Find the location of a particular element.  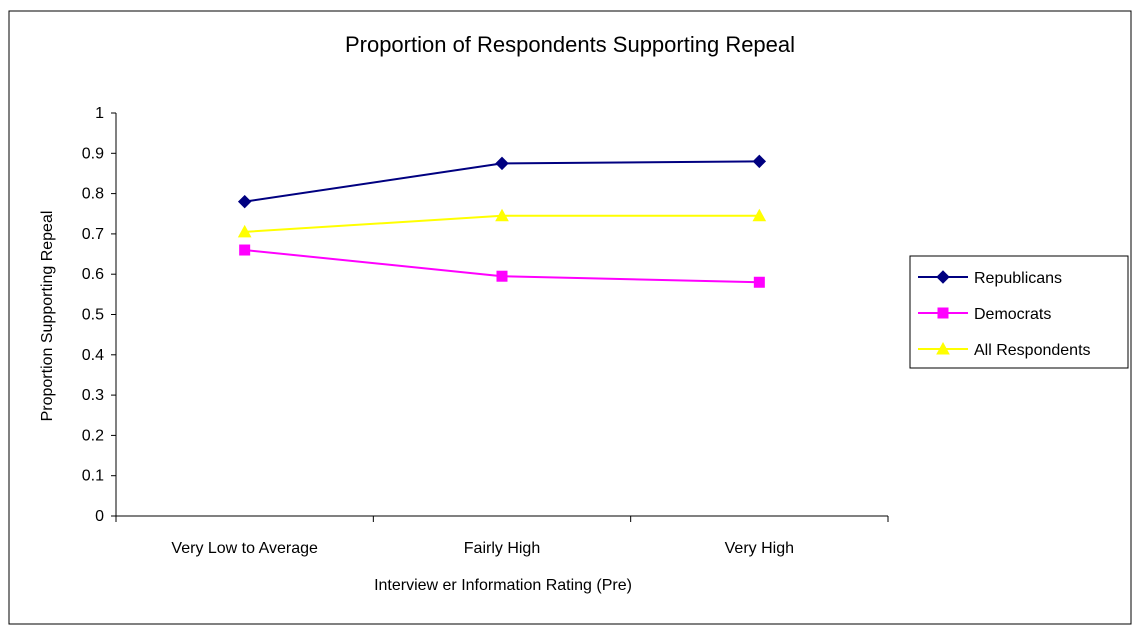

x-tick-label: Very Low to Average is located at coordinates (244, 548).